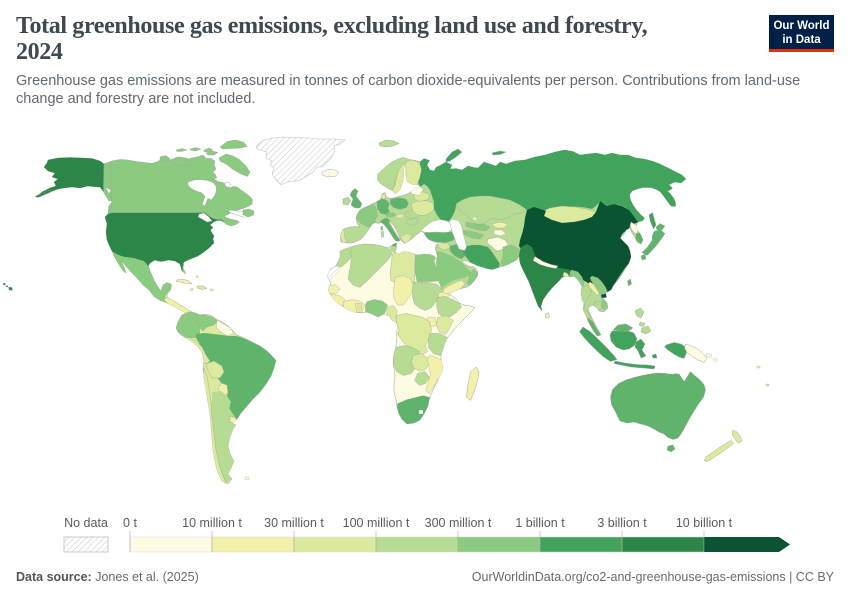 The image size is (850, 600). What do you see at coordinates (622, 523) in the screenshot?
I see `svg-text: 3 billion t` at bounding box center [622, 523].